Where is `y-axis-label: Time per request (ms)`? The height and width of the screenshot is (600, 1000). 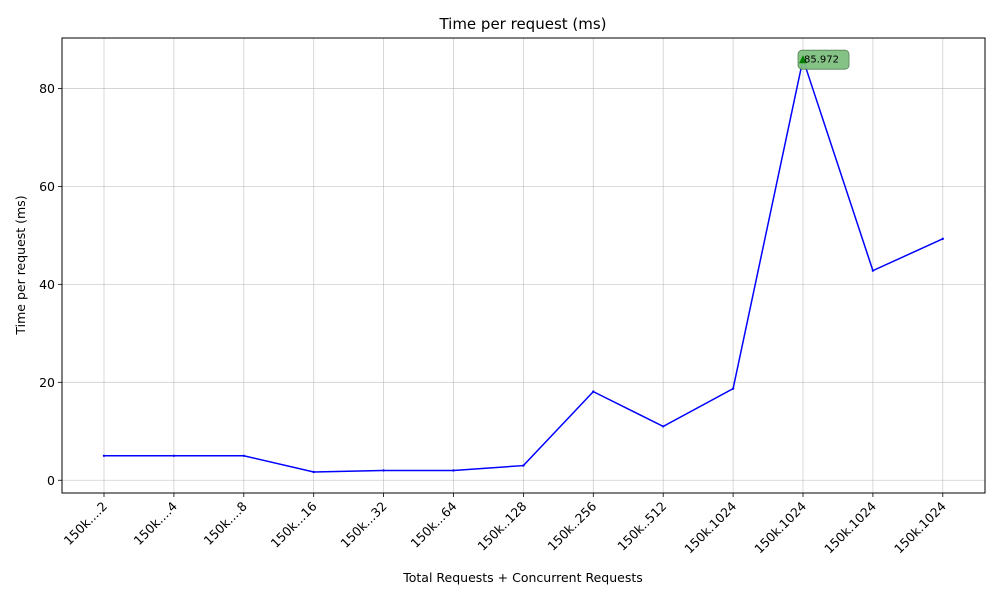
y-axis-label: Time per request (ms) is located at coordinates (20, 265).